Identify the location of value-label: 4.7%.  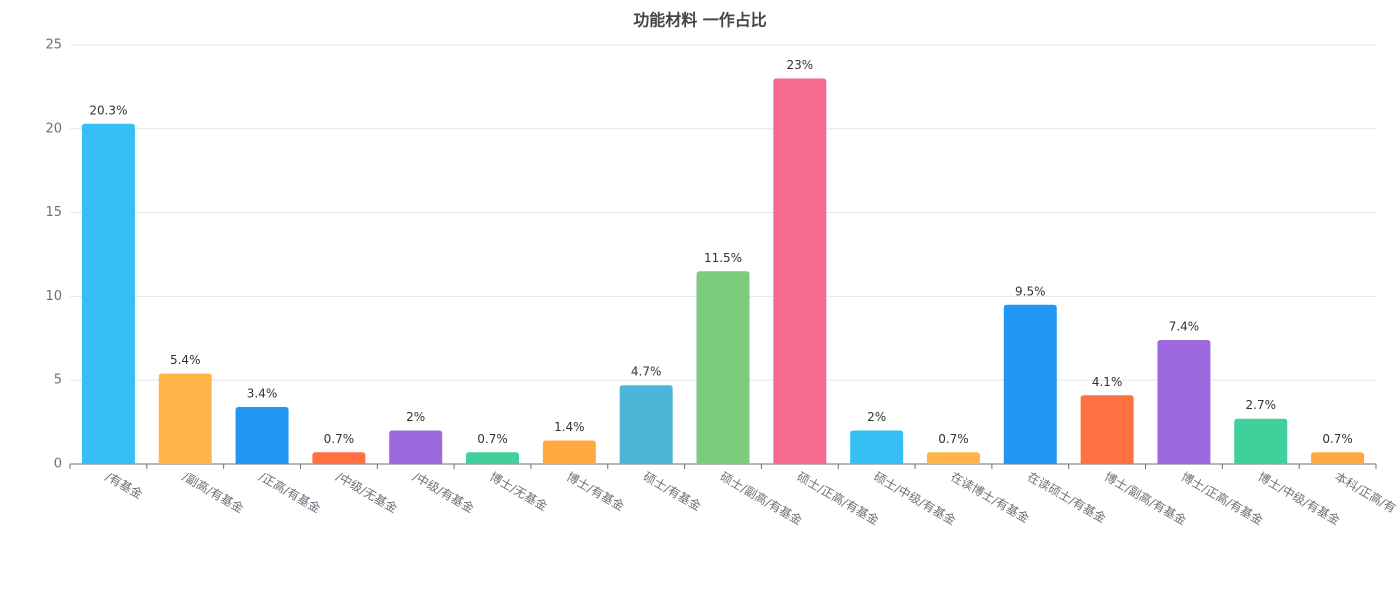
(646, 372).